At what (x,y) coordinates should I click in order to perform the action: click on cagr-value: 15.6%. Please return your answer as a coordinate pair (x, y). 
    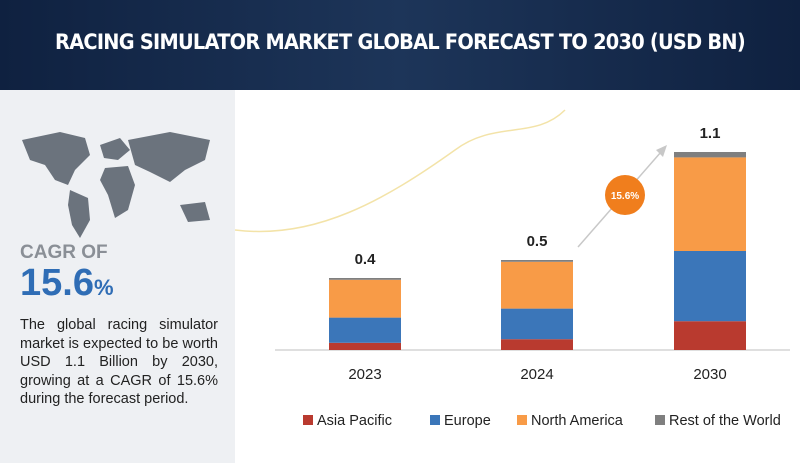
    Looking at the image, I should click on (67, 283).